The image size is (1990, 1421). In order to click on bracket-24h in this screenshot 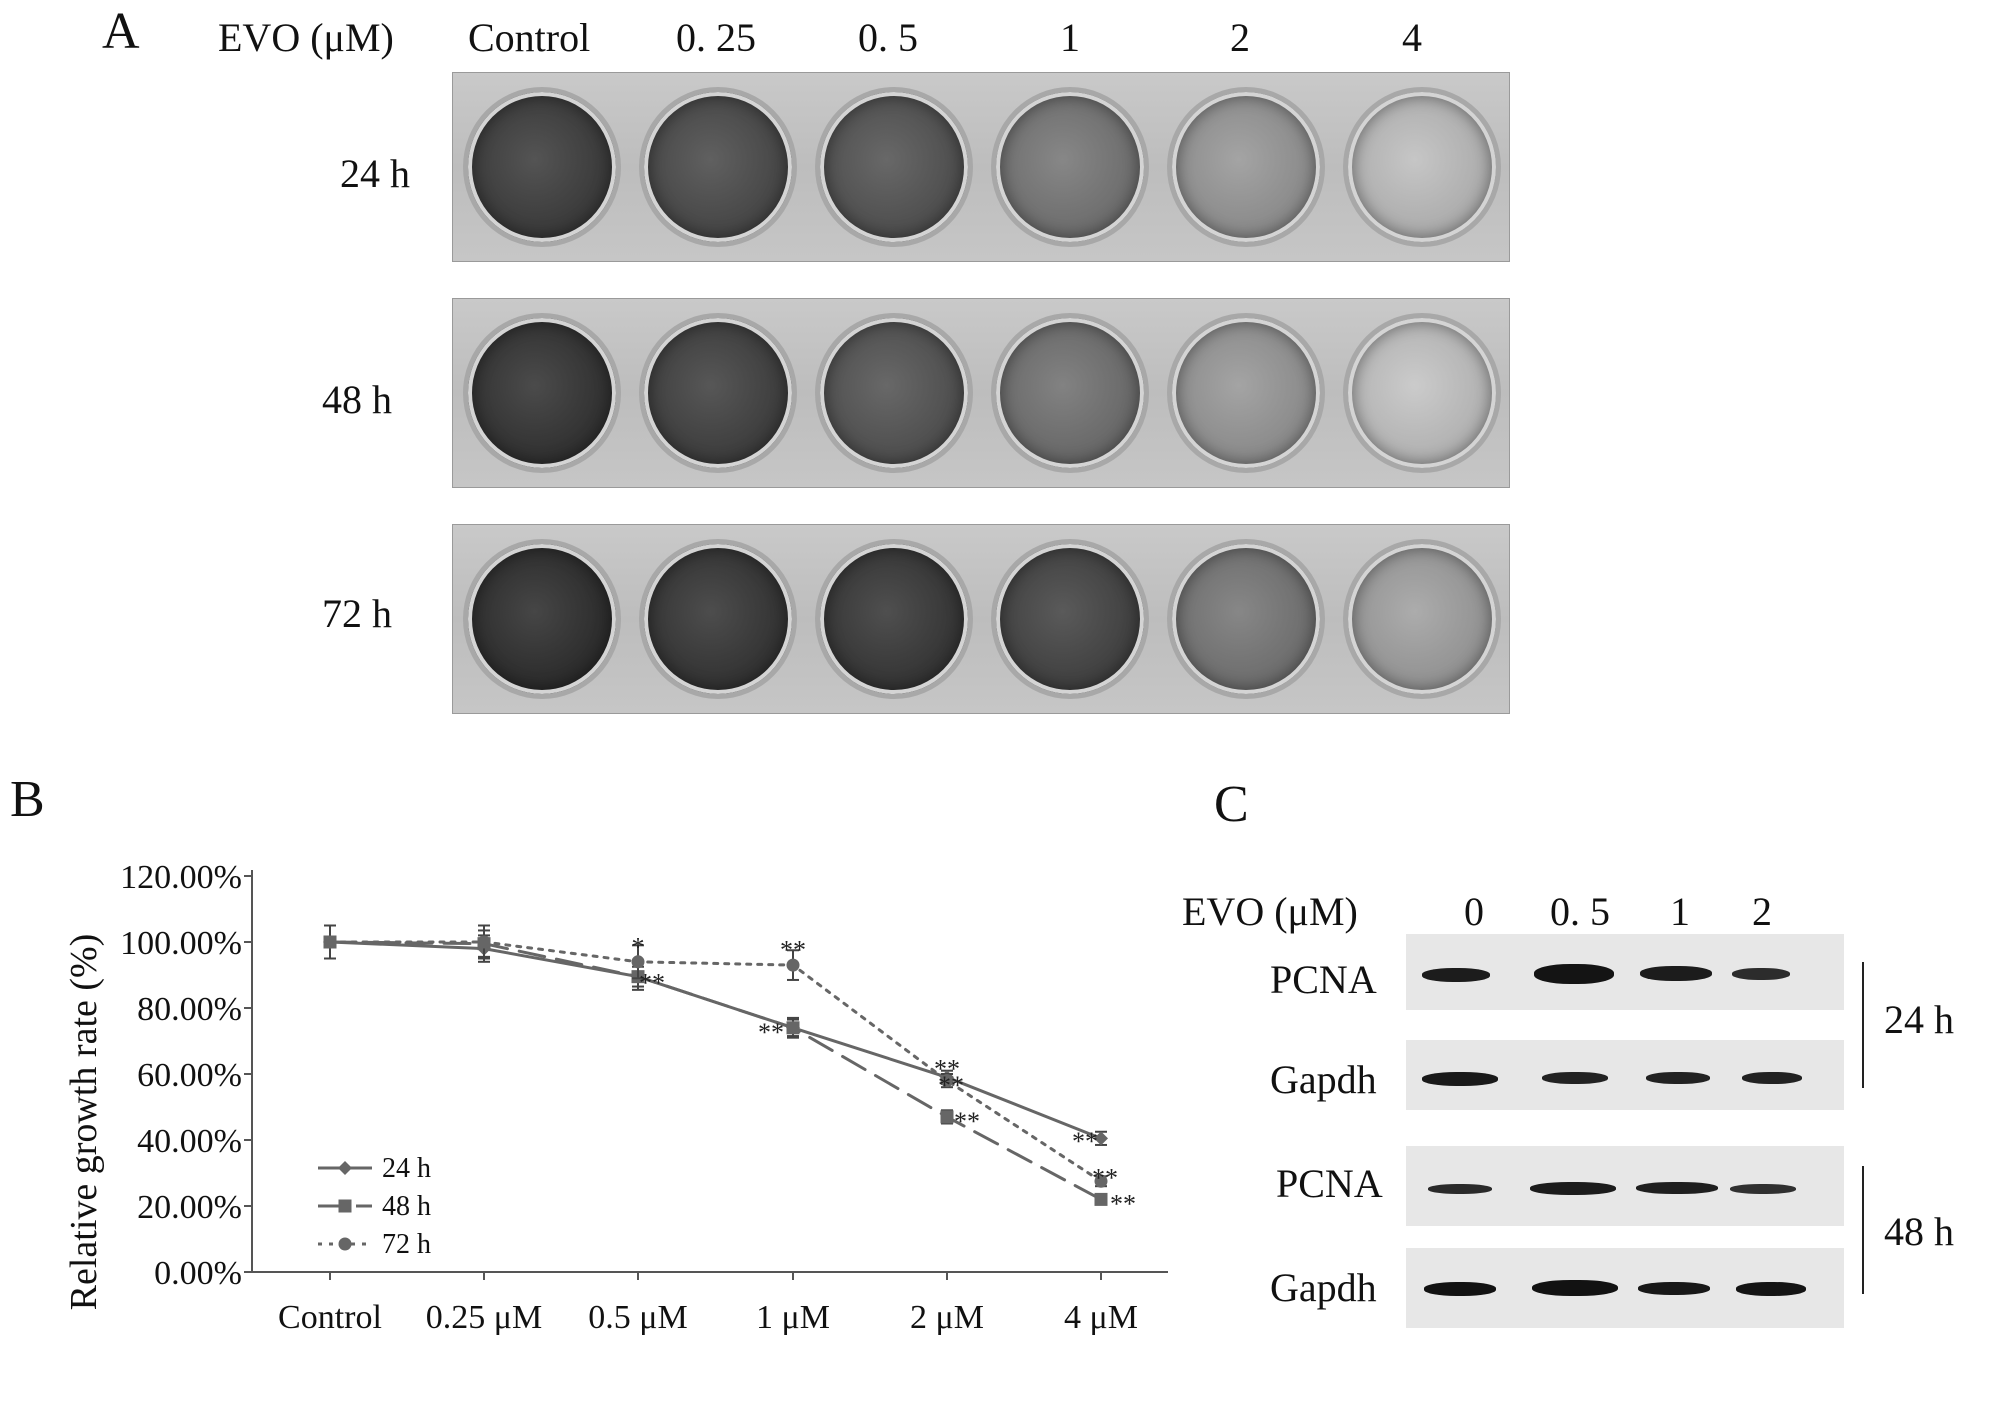, I will do `click(1863, 1025)`.